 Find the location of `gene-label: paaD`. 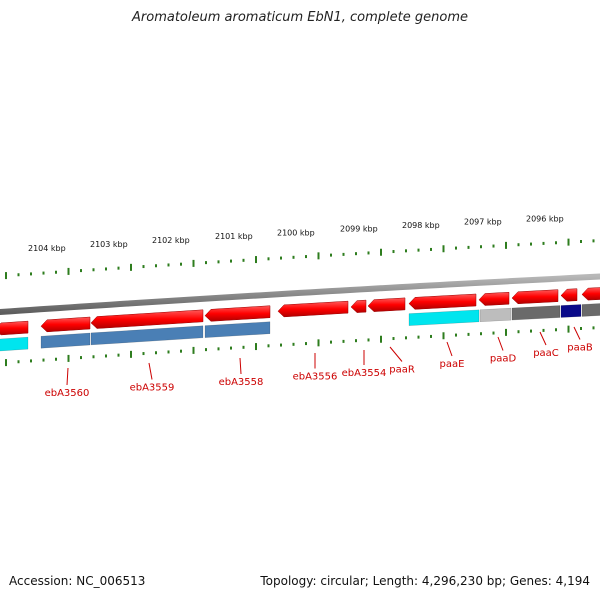

gene-label: paaD is located at coordinates (503, 359).